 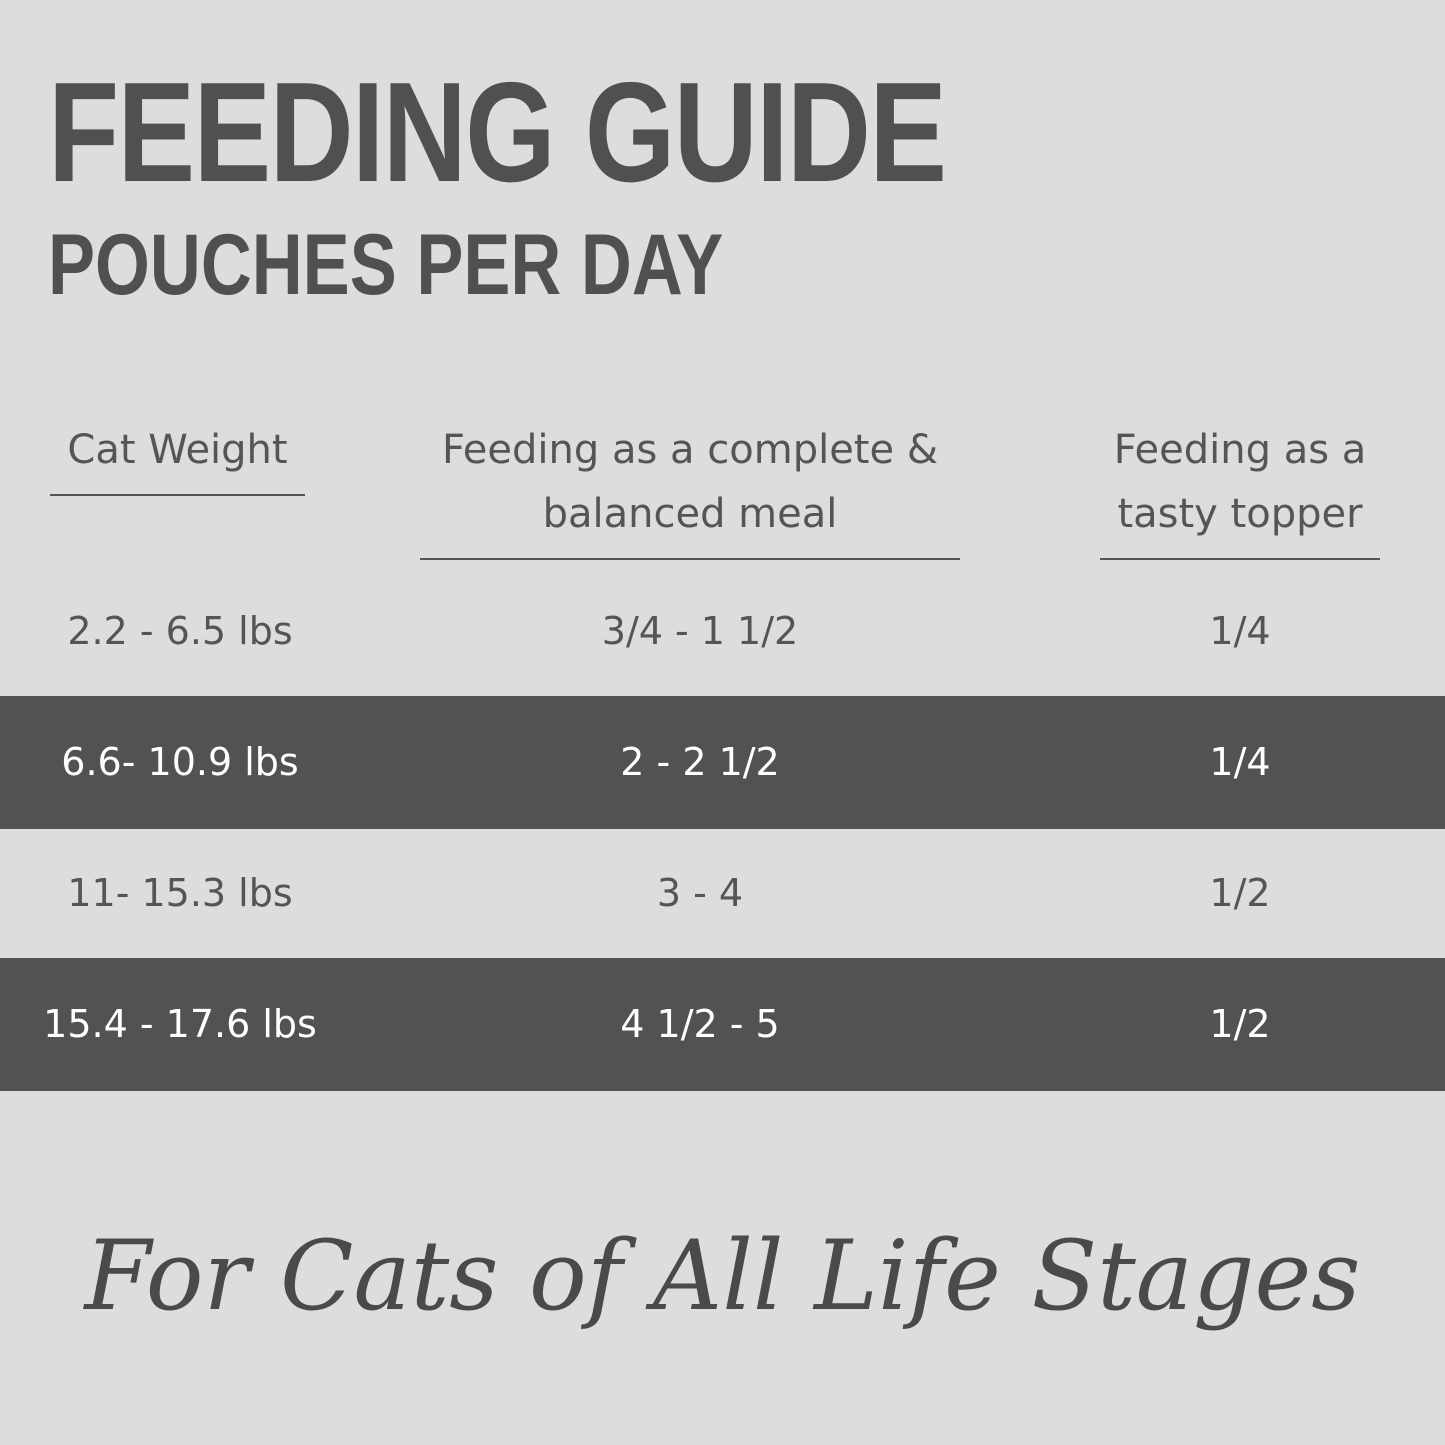 I want to click on table-cell: 2.2 - 6.5 lbs, so click(x=180, y=631).